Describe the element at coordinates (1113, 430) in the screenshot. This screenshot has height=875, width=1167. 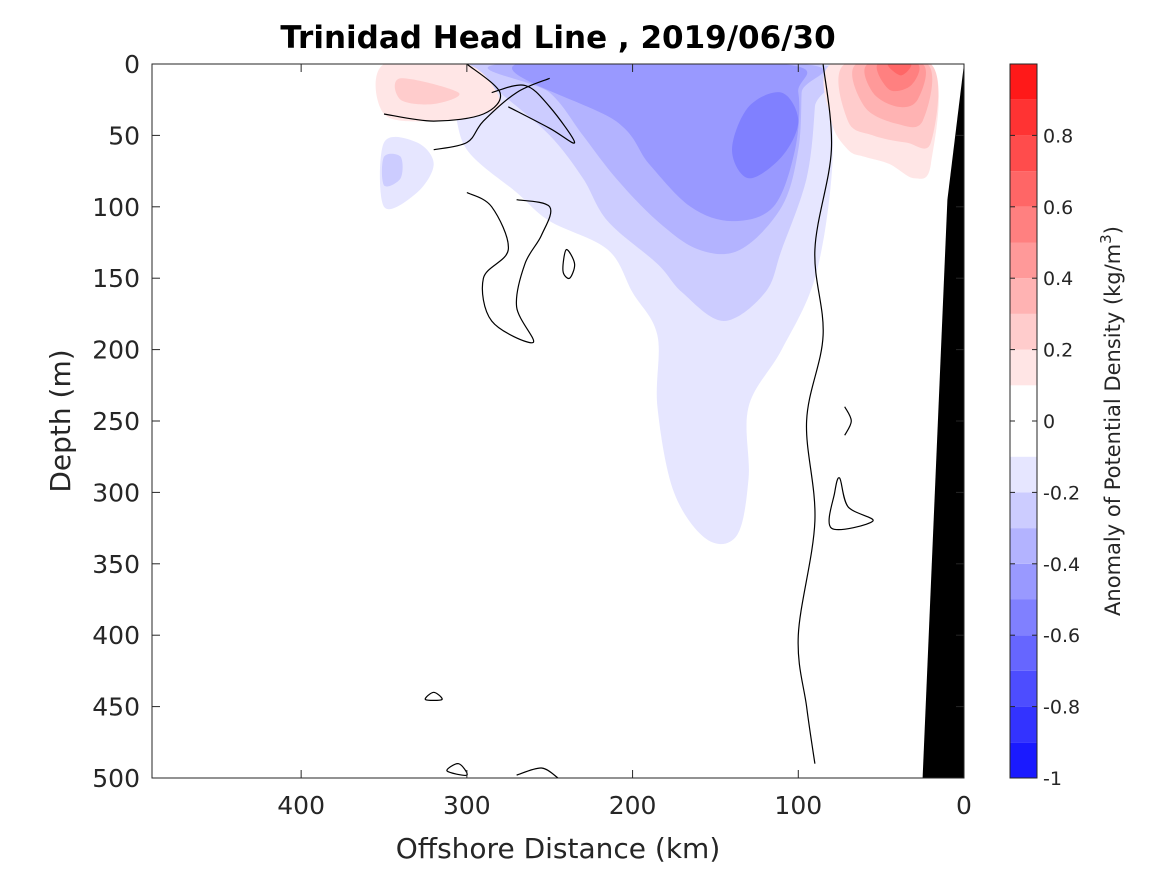
I see `colorbar-label-text: Anomaly of Potential Density (kg/m` at that location.